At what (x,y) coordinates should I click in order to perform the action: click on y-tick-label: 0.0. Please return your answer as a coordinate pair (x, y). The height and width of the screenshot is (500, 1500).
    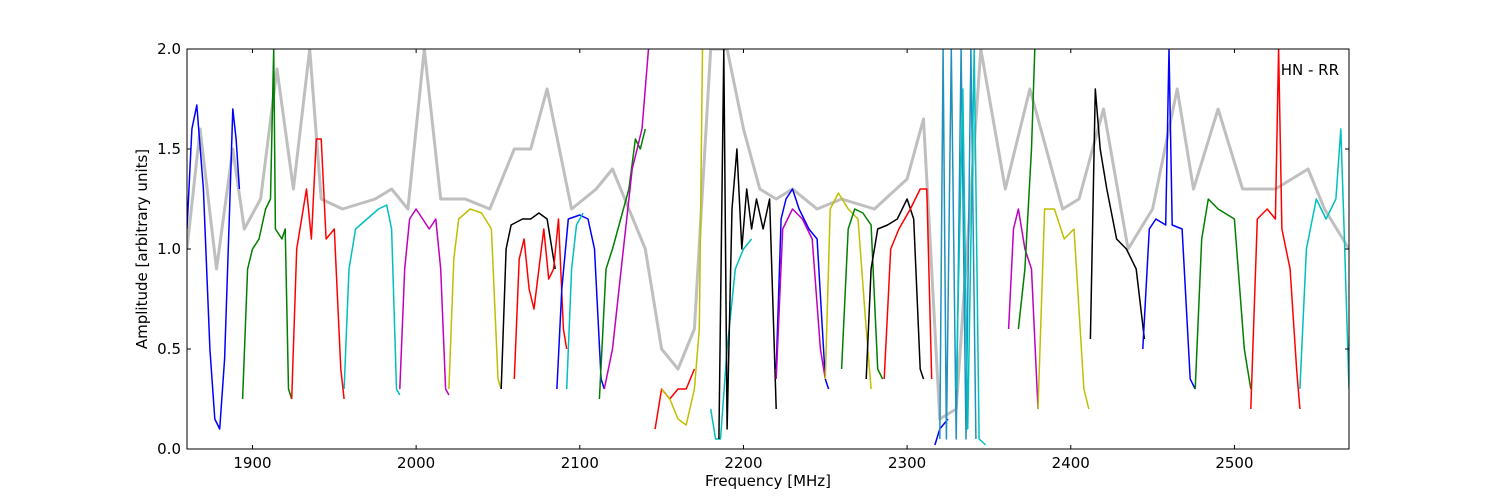
    Looking at the image, I should click on (169, 449).